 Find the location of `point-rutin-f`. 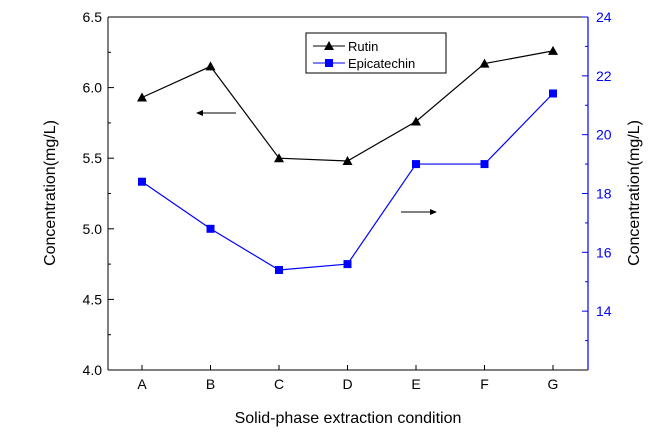

point-rutin-f is located at coordinates (484, 63).